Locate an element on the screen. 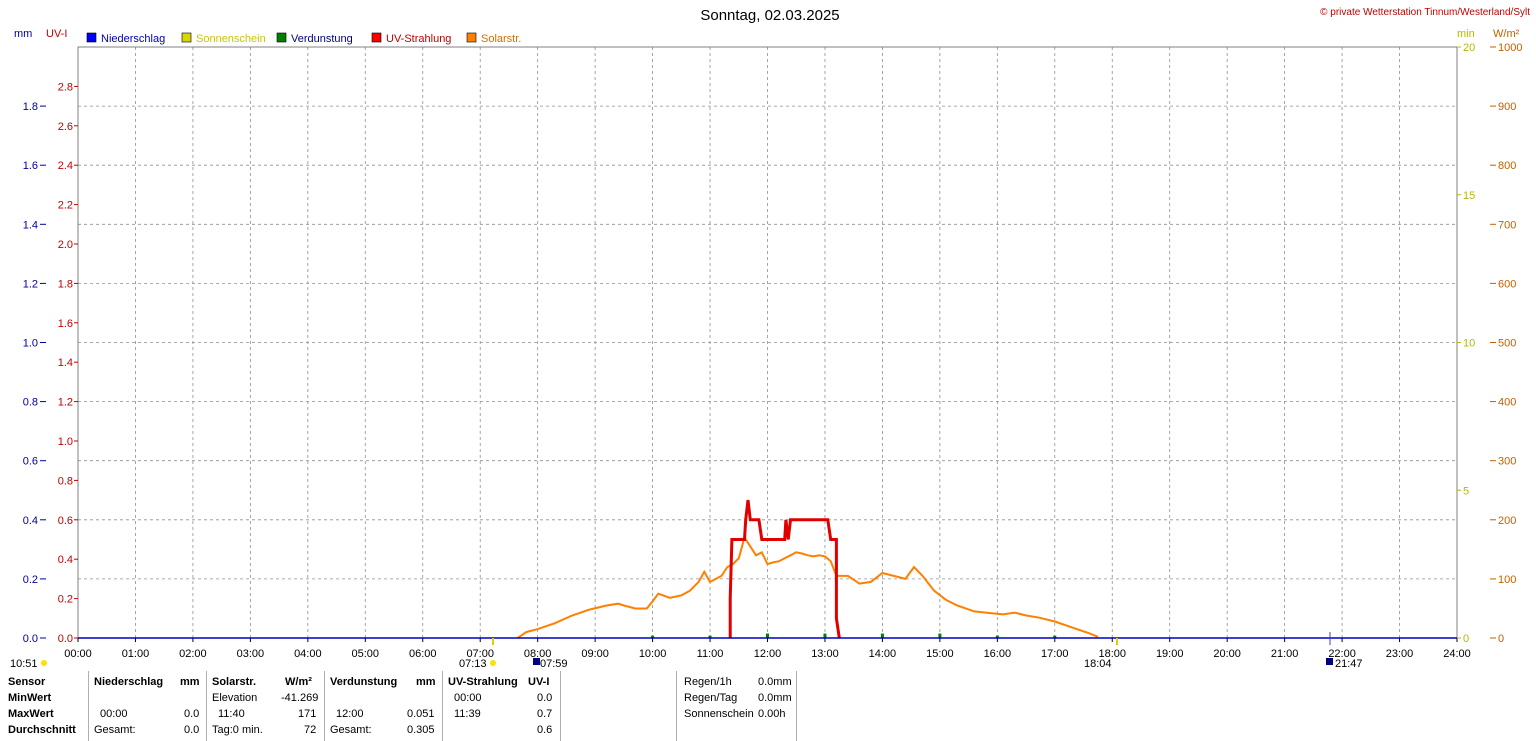 This screenshot has width=1536, height=741. x-tick-label: 18:00 is located at coordinates (1112, 654).